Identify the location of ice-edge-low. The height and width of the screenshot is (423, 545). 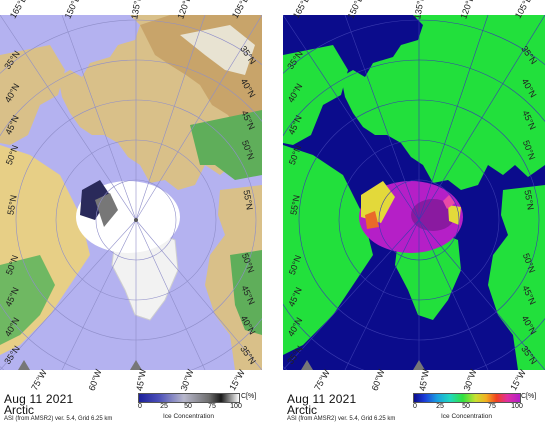
(378, 202).